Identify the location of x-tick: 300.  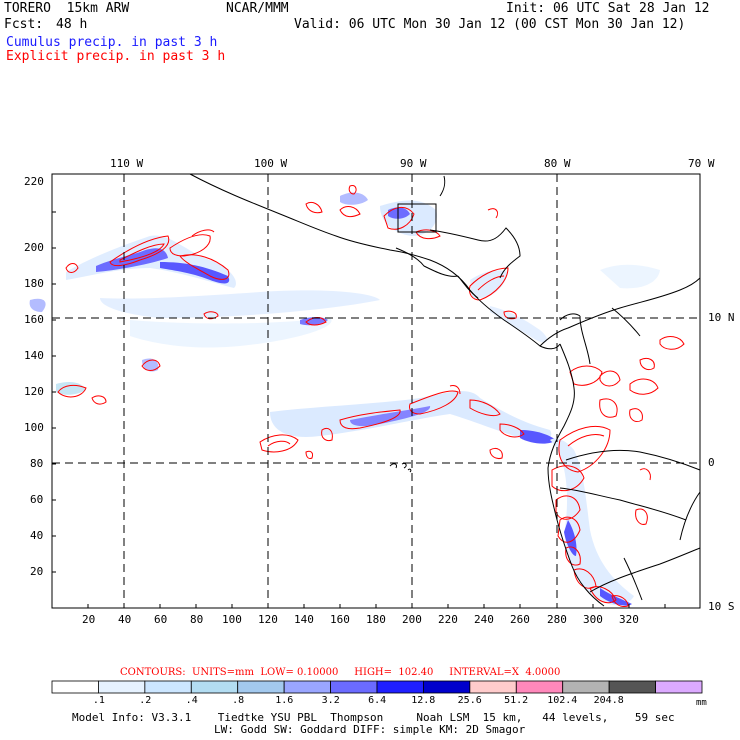
(593, 619).